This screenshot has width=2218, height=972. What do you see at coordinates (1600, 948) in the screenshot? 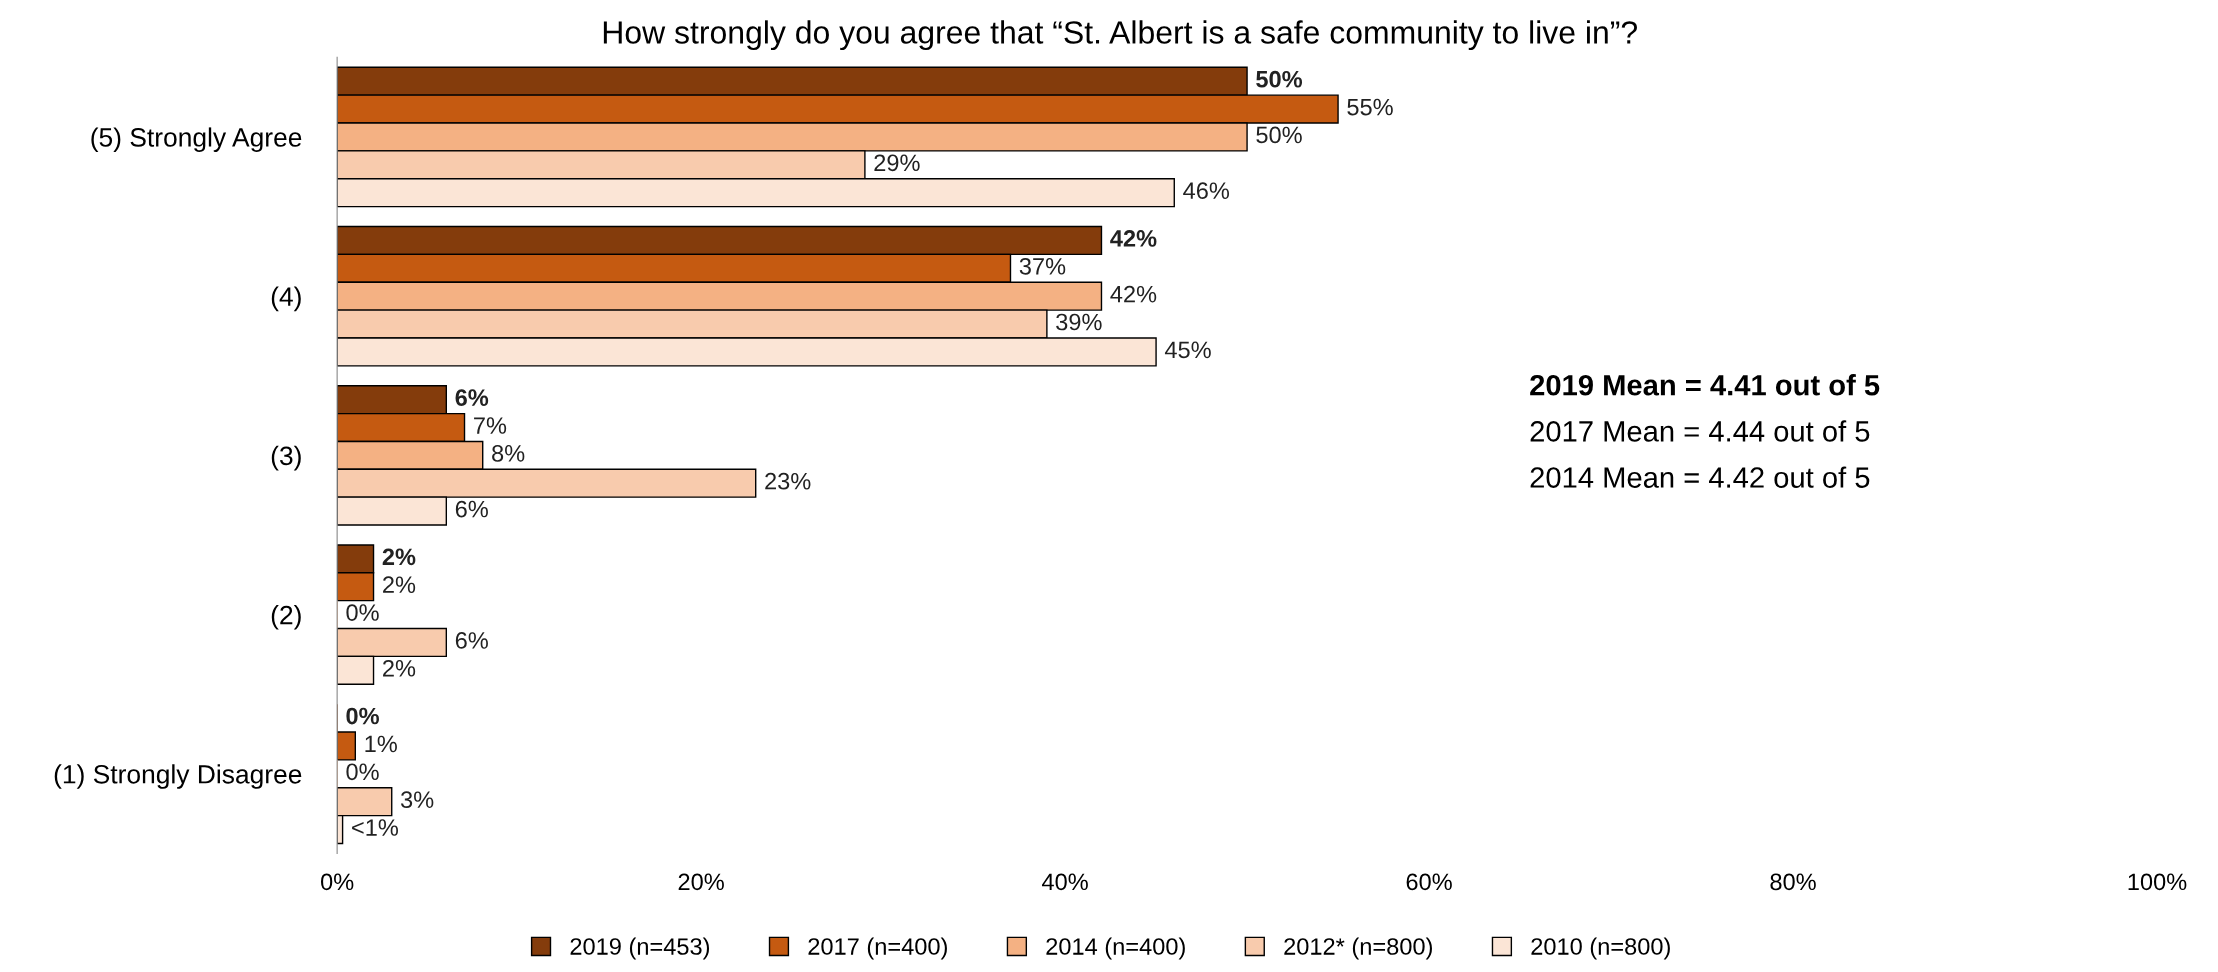
I see `legend-label: 2010 (n=800)` at bounding box center [1600, 948].